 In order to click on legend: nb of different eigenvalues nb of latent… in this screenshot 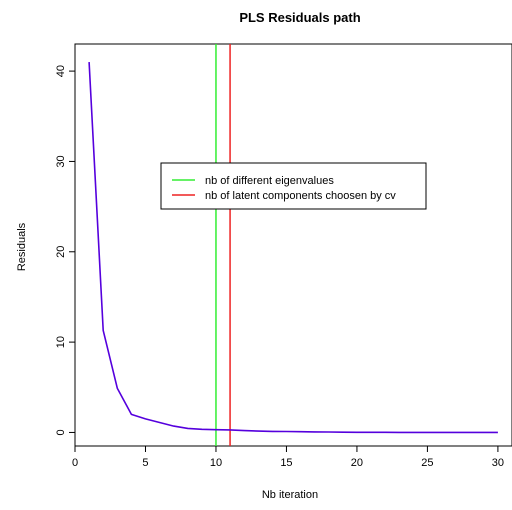, I will do `click(293, 186)`.